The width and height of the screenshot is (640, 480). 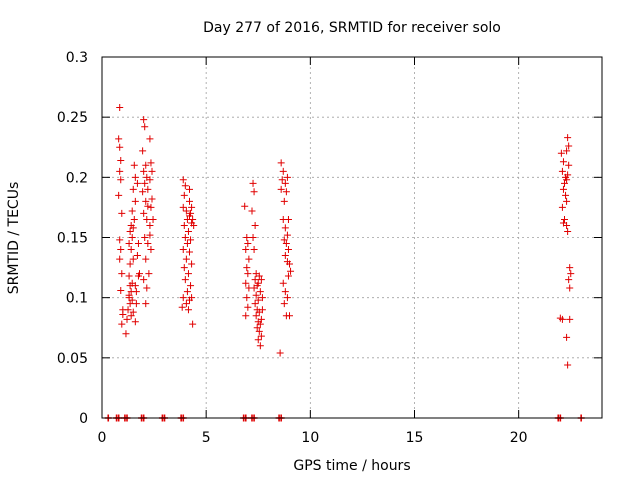 What do you see at coordinates (77, 178) in the screenshot?
I see `y-tick-label-4: 0.2` at bounding box center [77, 178].